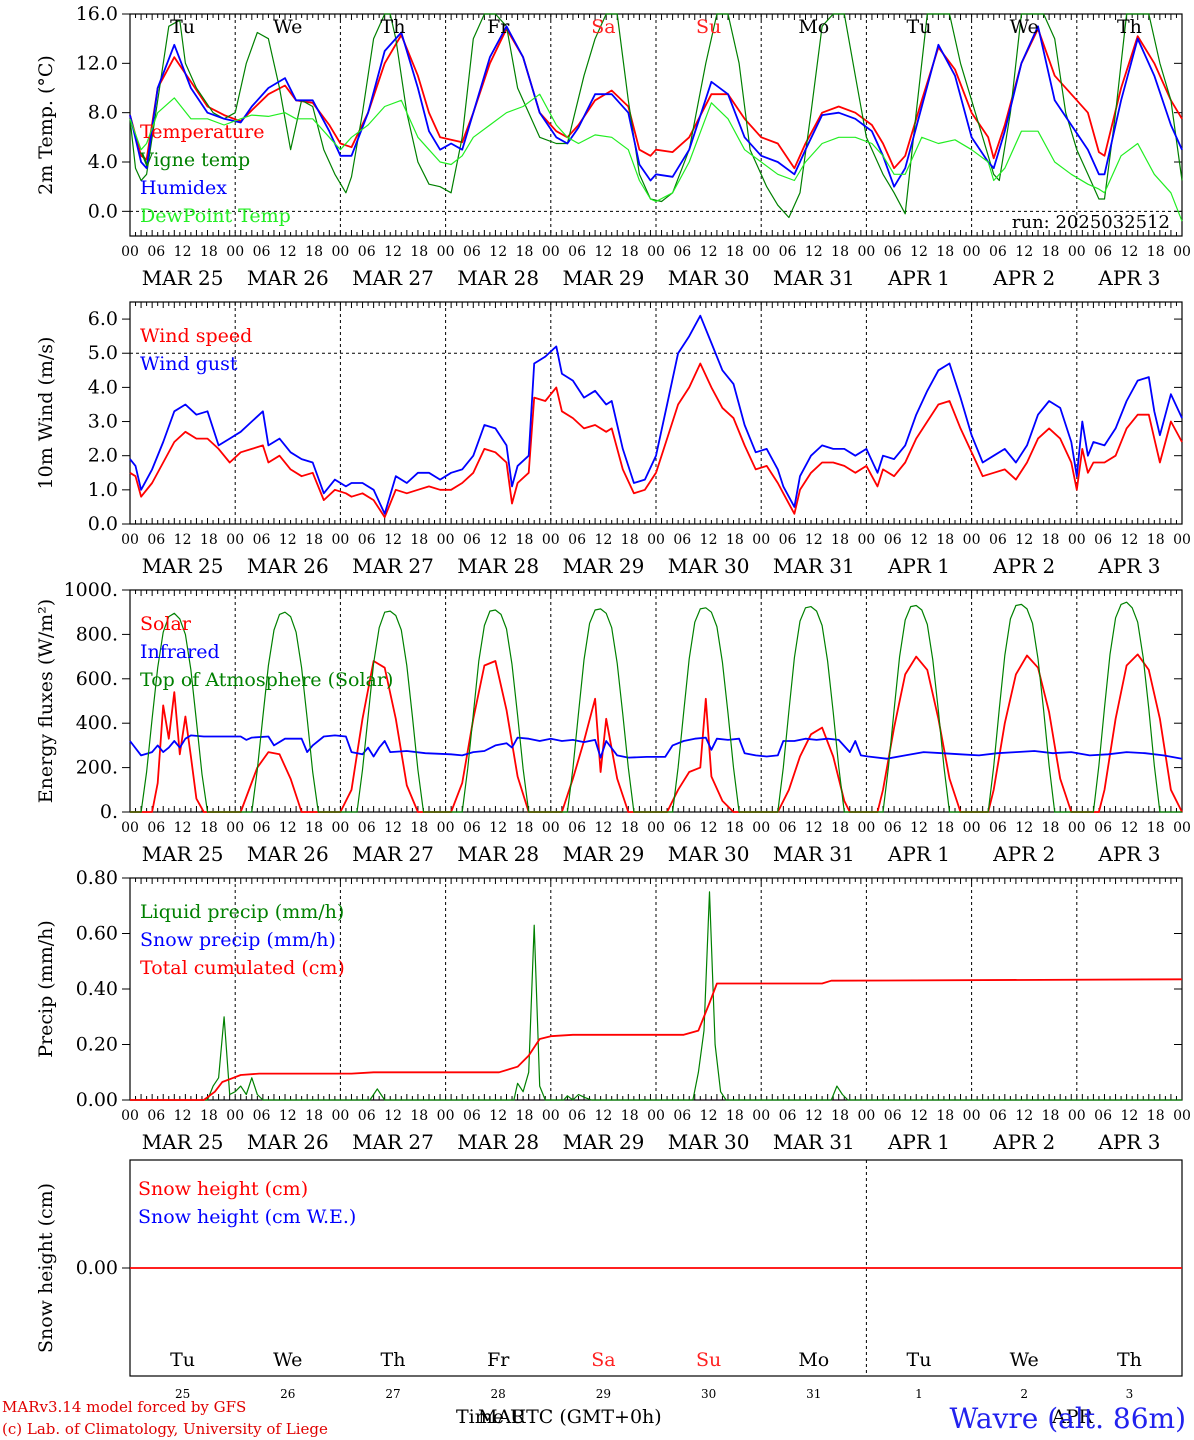 The height and width of the screenshot is (1440, 1194). I want to click on month-overlay-apr: APR, so click(1072, 1417).